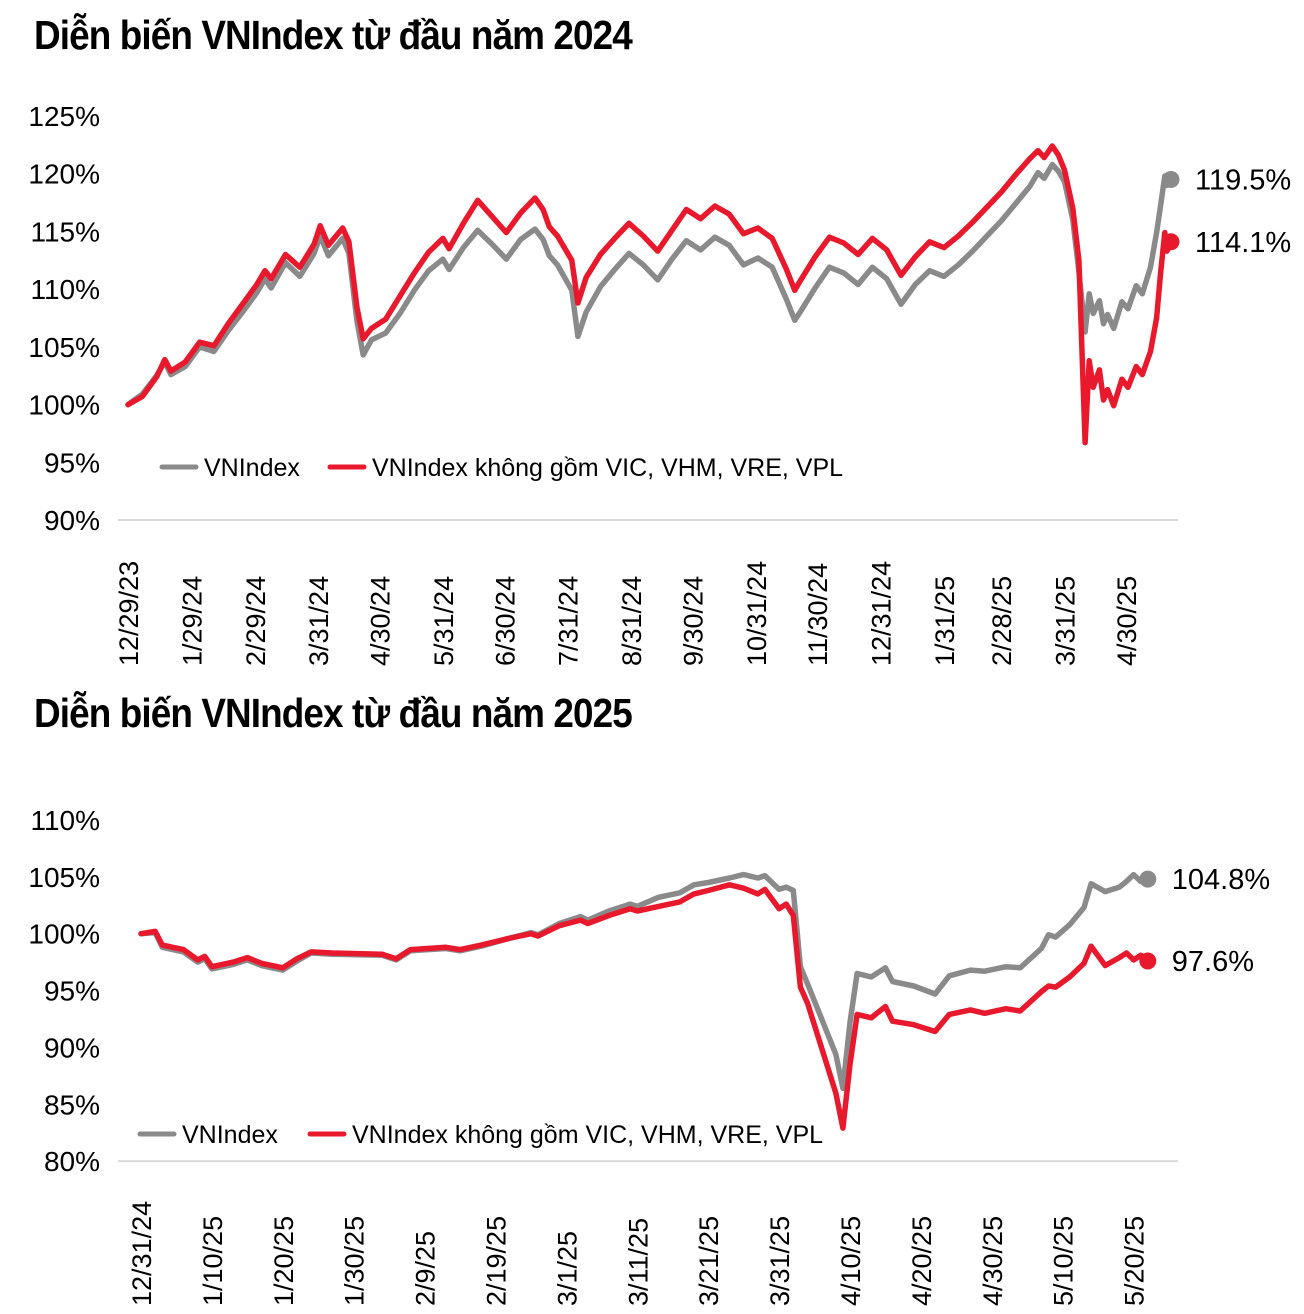  What do you see at coordinates (922, 1261) in the screenshot?
I see `x-axis-tick-label: 4/20/25` at bounding box center [922, 1261].